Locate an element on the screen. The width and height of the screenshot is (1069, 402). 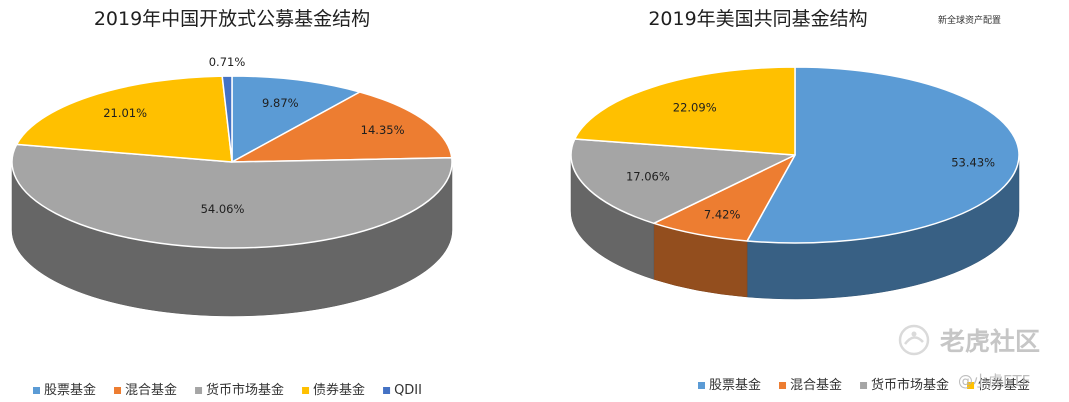
watermark-author: @小虎ETF is located at coordinates (994, 381).